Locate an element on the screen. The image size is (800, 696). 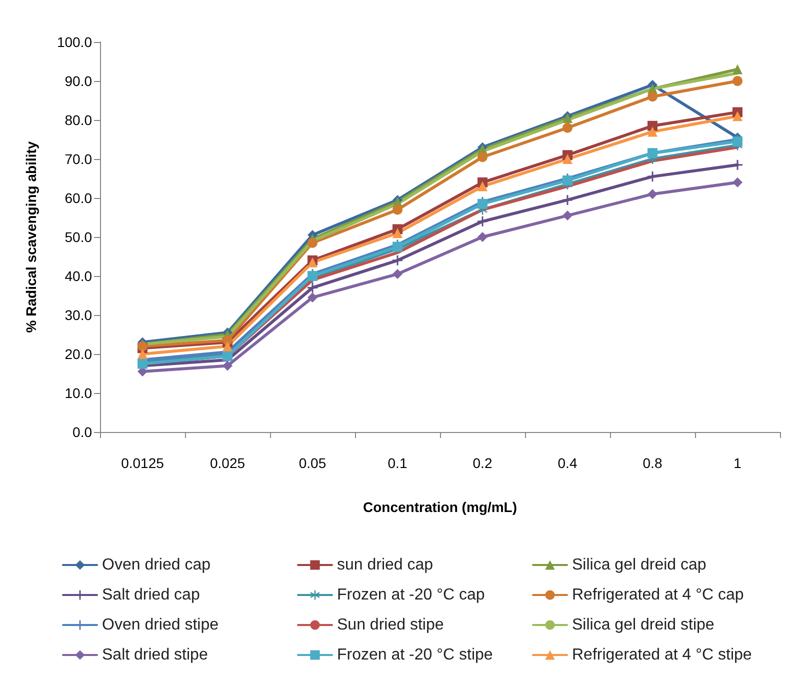
legend-label: sun dried cap is located at coordinates (385, 565).